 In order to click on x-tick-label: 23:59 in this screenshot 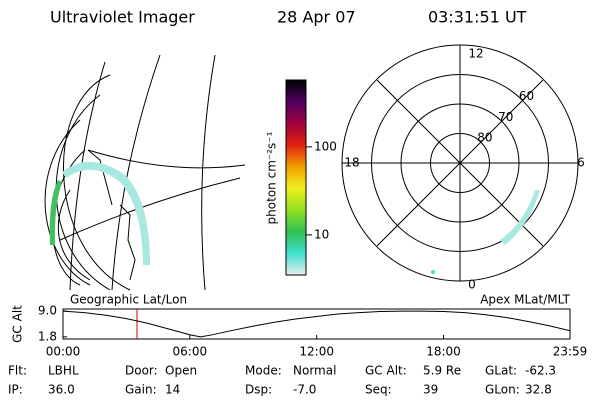, I will do `click(570, 352)`.